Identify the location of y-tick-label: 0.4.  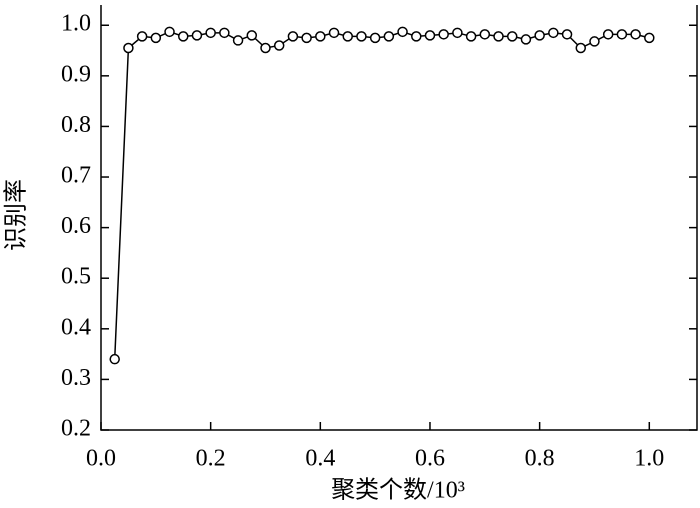
(76, 327).